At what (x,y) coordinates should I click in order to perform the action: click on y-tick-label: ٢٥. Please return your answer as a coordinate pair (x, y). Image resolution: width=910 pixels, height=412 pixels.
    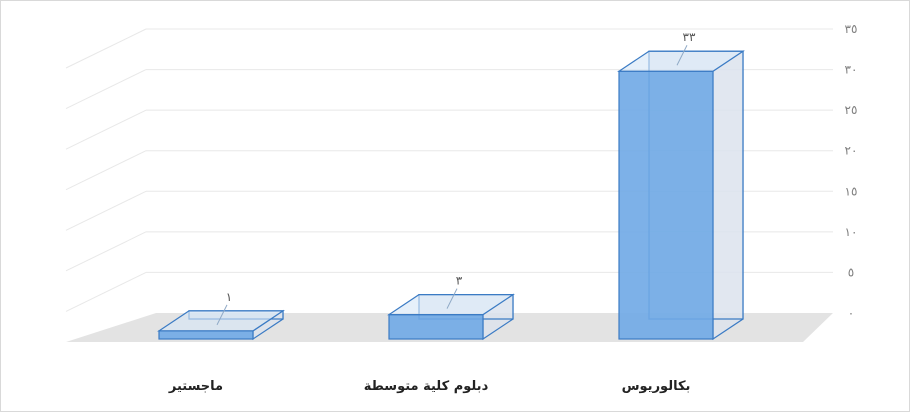
    Looking at the image, I should click on (851, 110).